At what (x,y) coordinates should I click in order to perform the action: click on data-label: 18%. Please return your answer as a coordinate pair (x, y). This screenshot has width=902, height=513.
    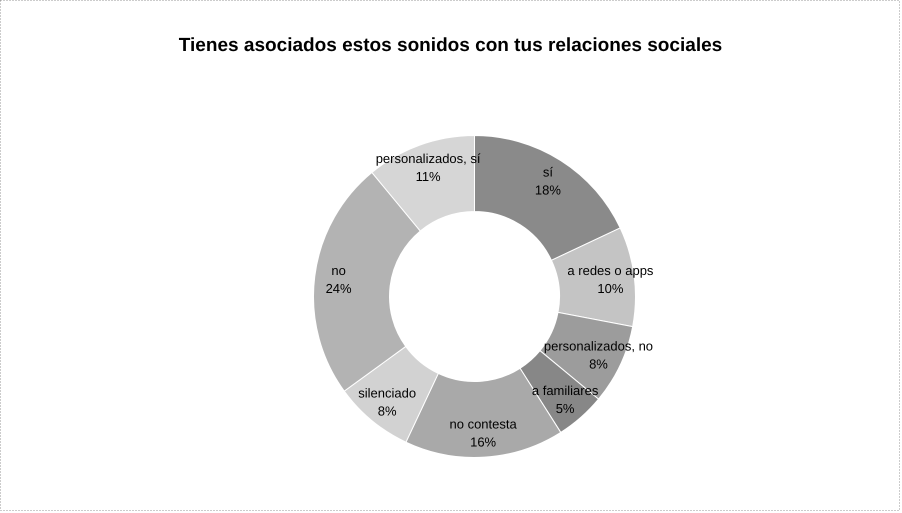
    Looking at the image, I should click on (548, 190).